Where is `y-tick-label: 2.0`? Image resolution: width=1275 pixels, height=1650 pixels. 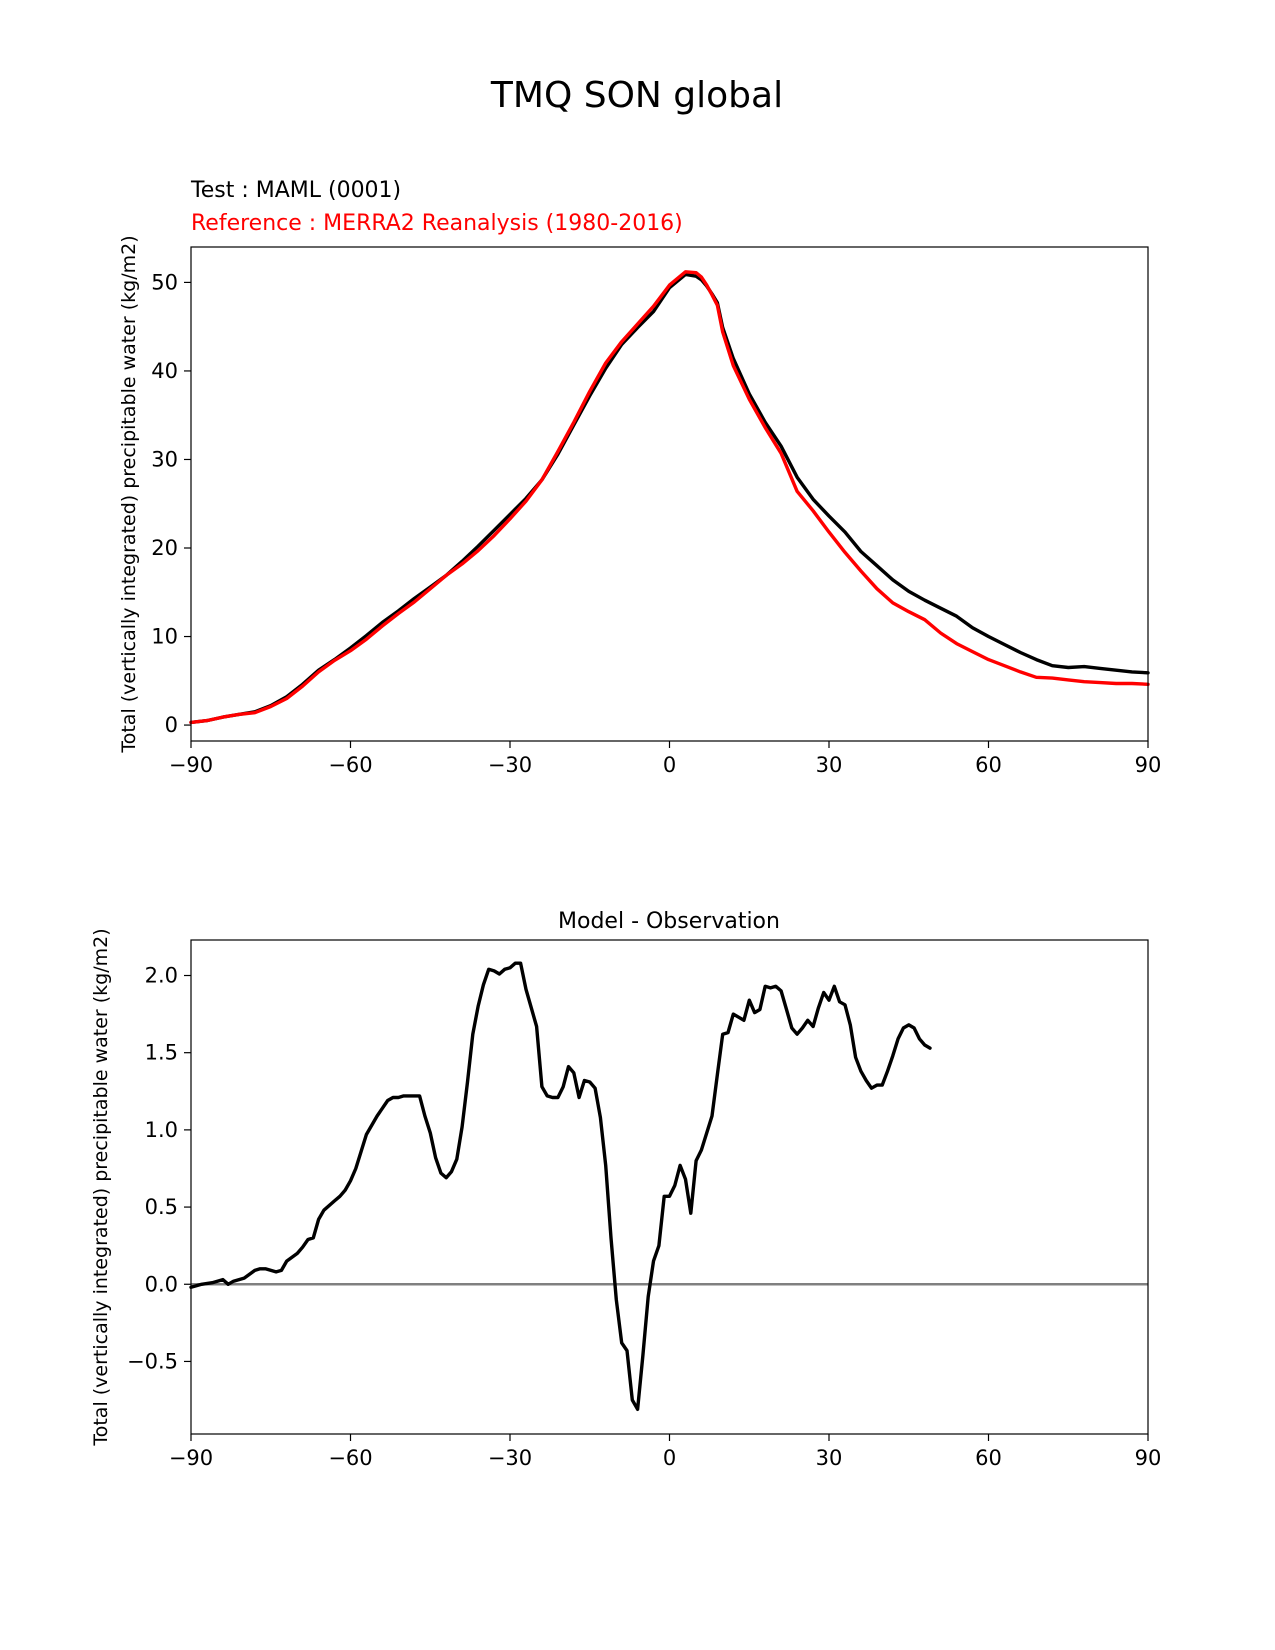
y-tick-label: 2.0 is located at coordinates (161, 976).